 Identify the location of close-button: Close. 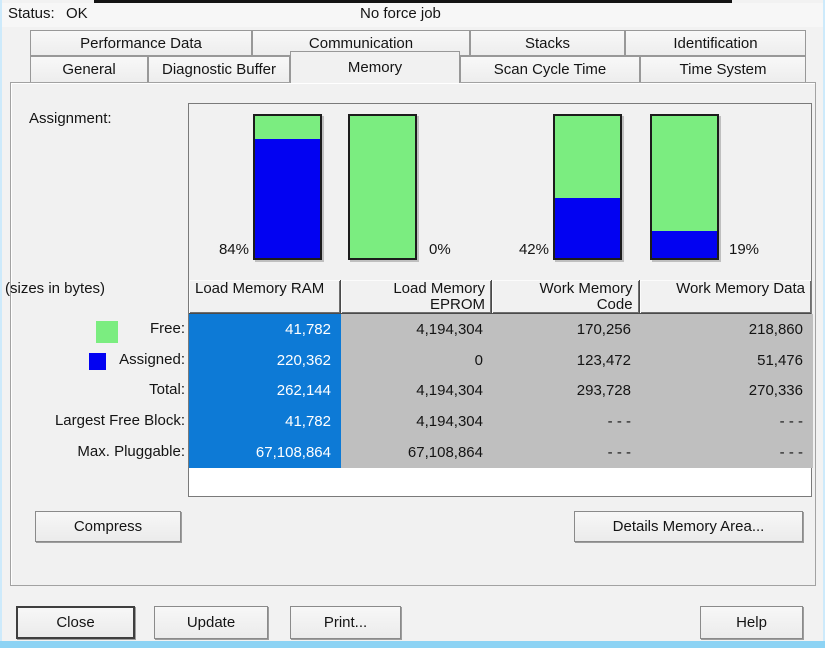
(75, 622).